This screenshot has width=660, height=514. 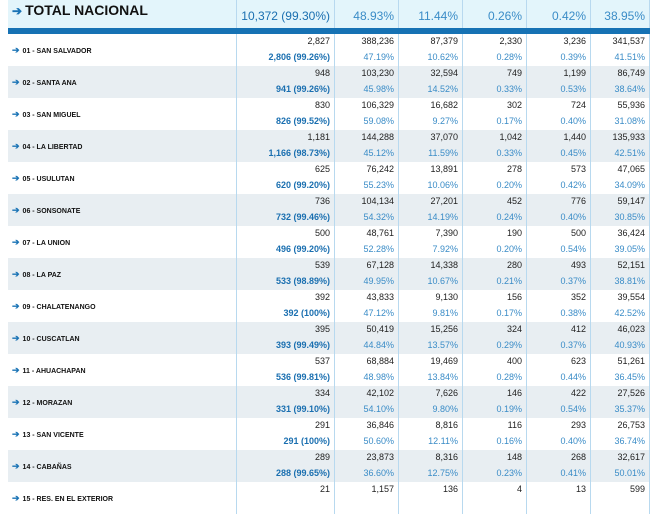 I want to click on department-link: ➔ 05 - USULUTAN, so click(x=43, y=178).